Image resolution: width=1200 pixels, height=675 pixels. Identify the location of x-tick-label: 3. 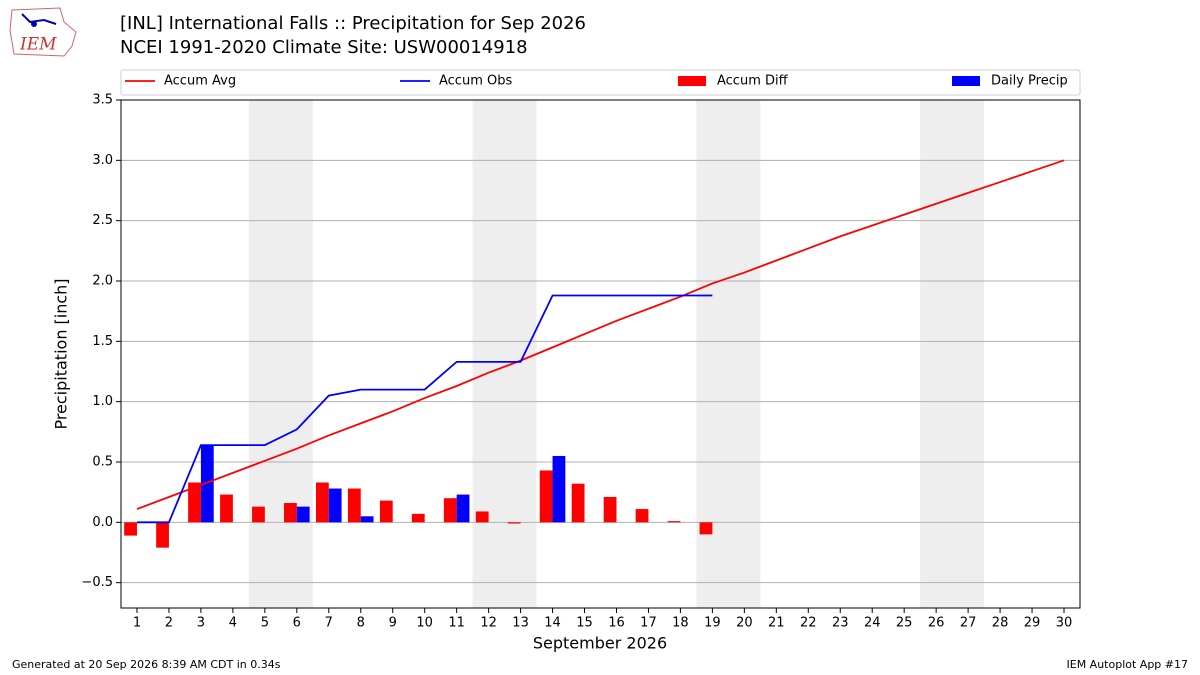
(201, 623).